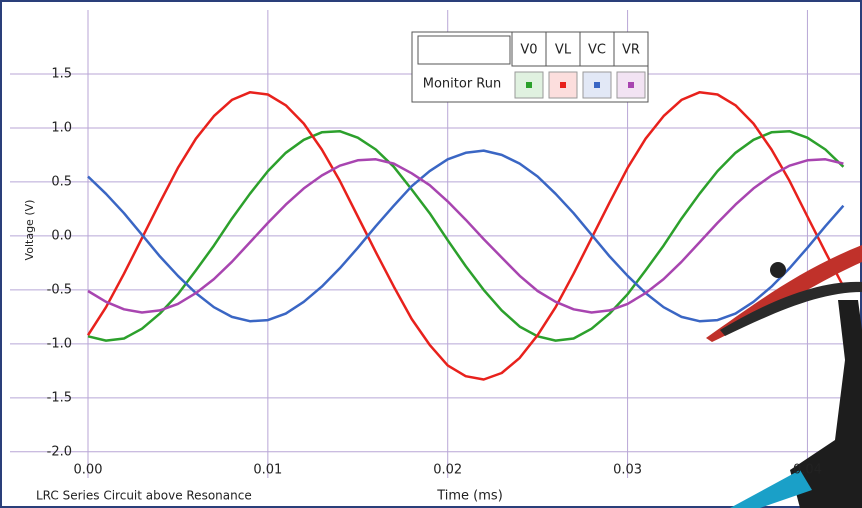  Describe the element at coordinates (61, 73) in the screenshot. I see `y-tick-label: 1.5` at that location.